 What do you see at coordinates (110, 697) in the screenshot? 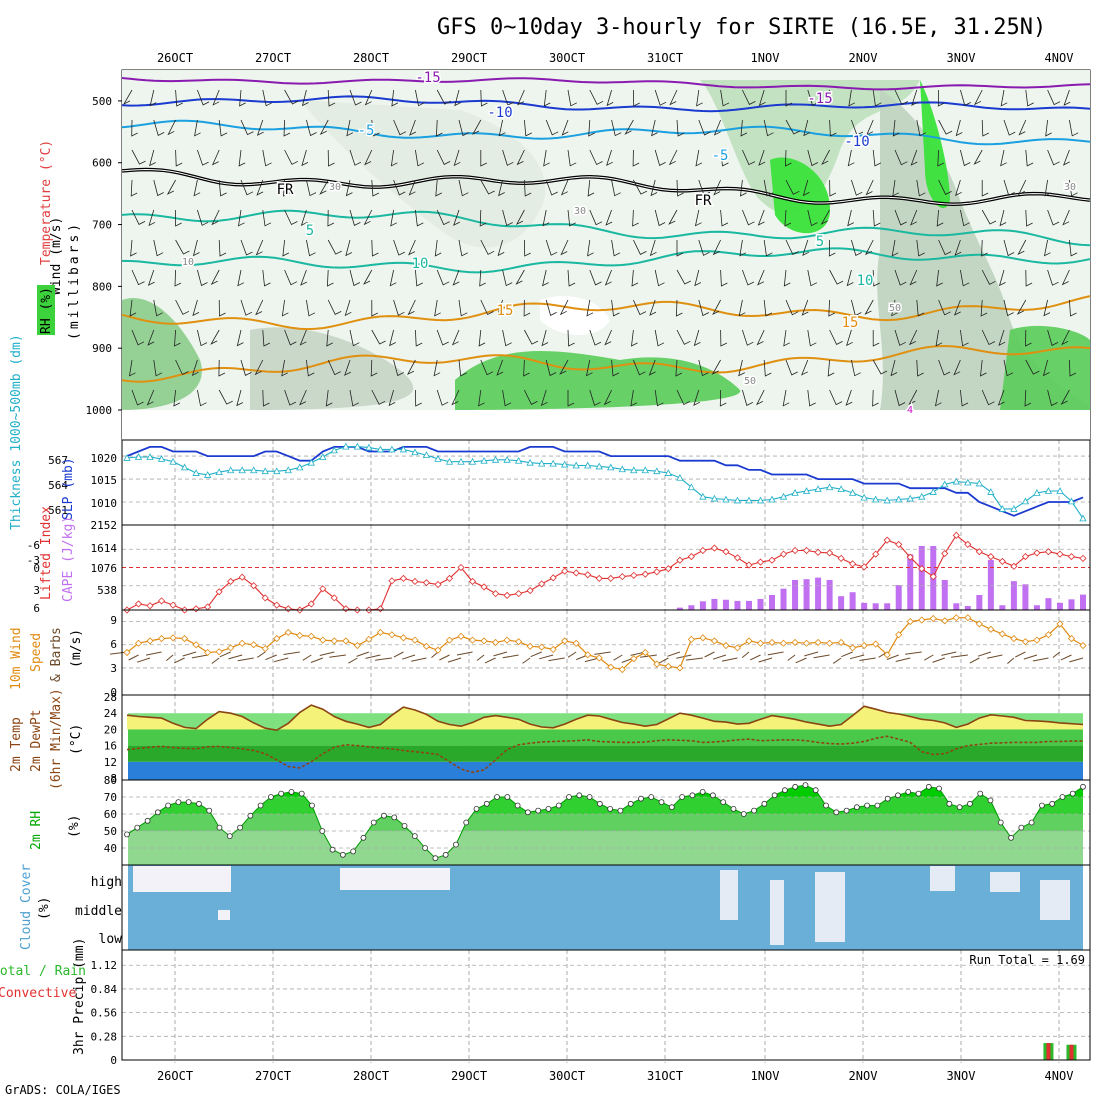
I see `temp-tick: 28` at bounding box center [110, 697].